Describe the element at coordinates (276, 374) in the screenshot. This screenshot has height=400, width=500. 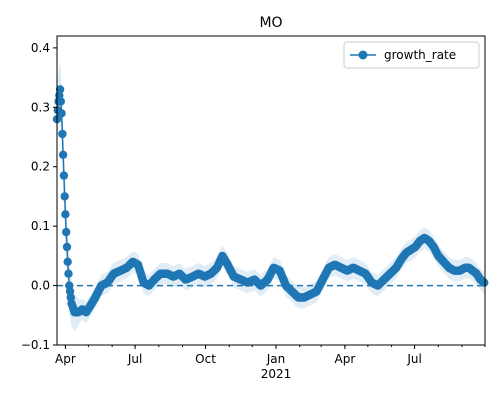
I see `x-year-label: 2021` at that location.